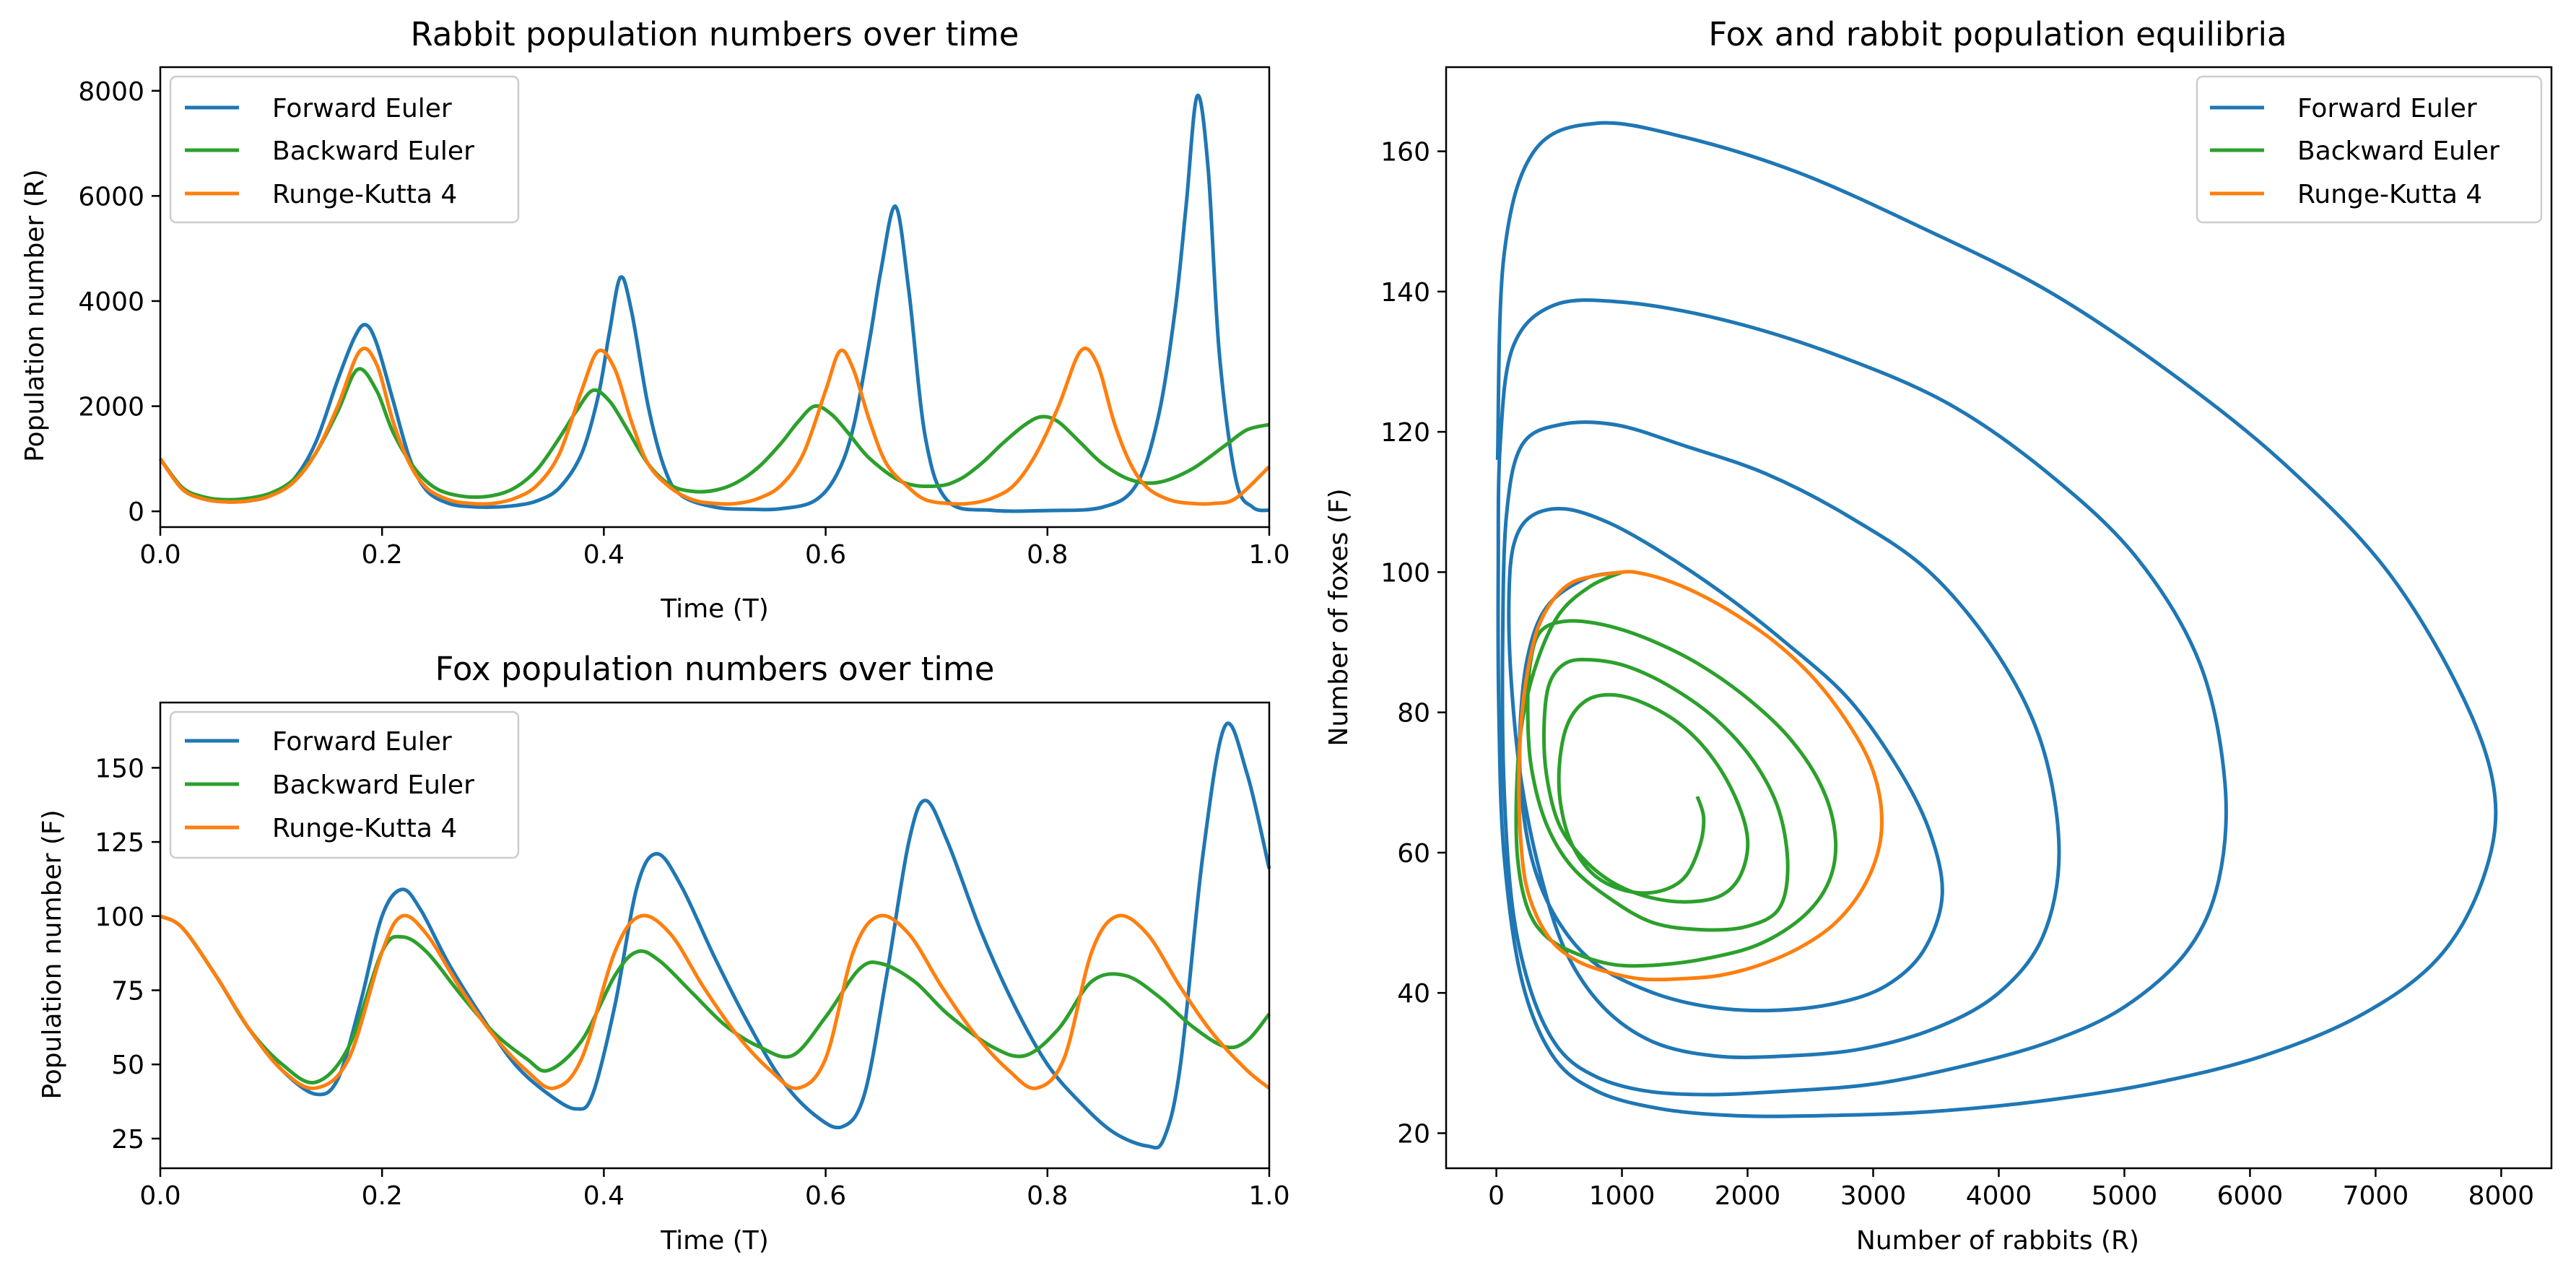 The width and height of the screenshot is (2576, 1278). What do you see at coordinates (1405, 573) in the screenshot?
I see `phase-ytick-label: 100` at bounding box center [1405, 573].